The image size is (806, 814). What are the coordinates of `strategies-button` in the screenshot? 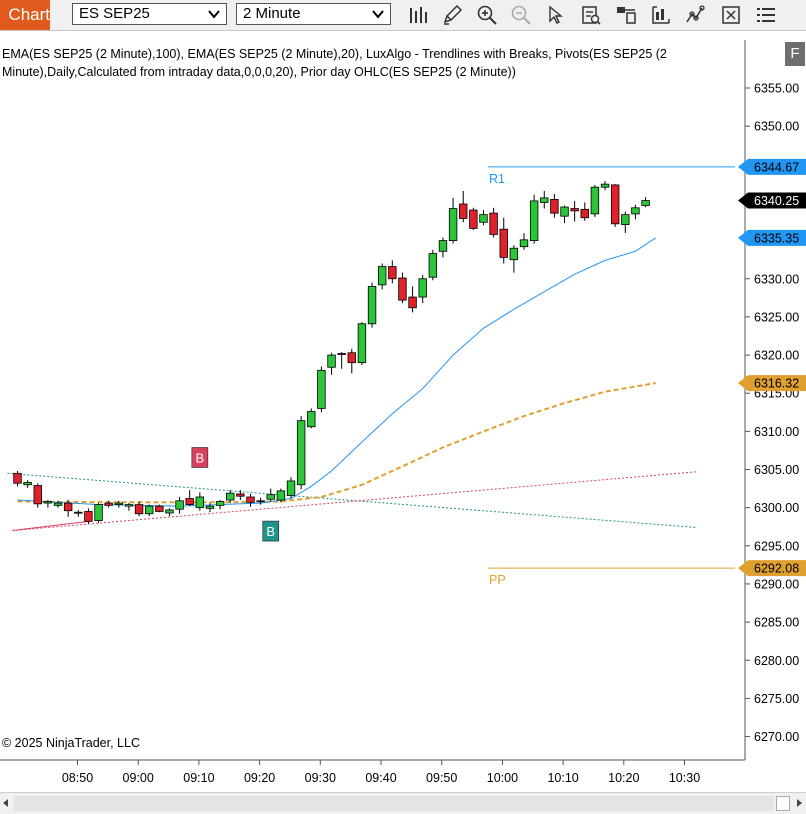 It's located at (731, 15).